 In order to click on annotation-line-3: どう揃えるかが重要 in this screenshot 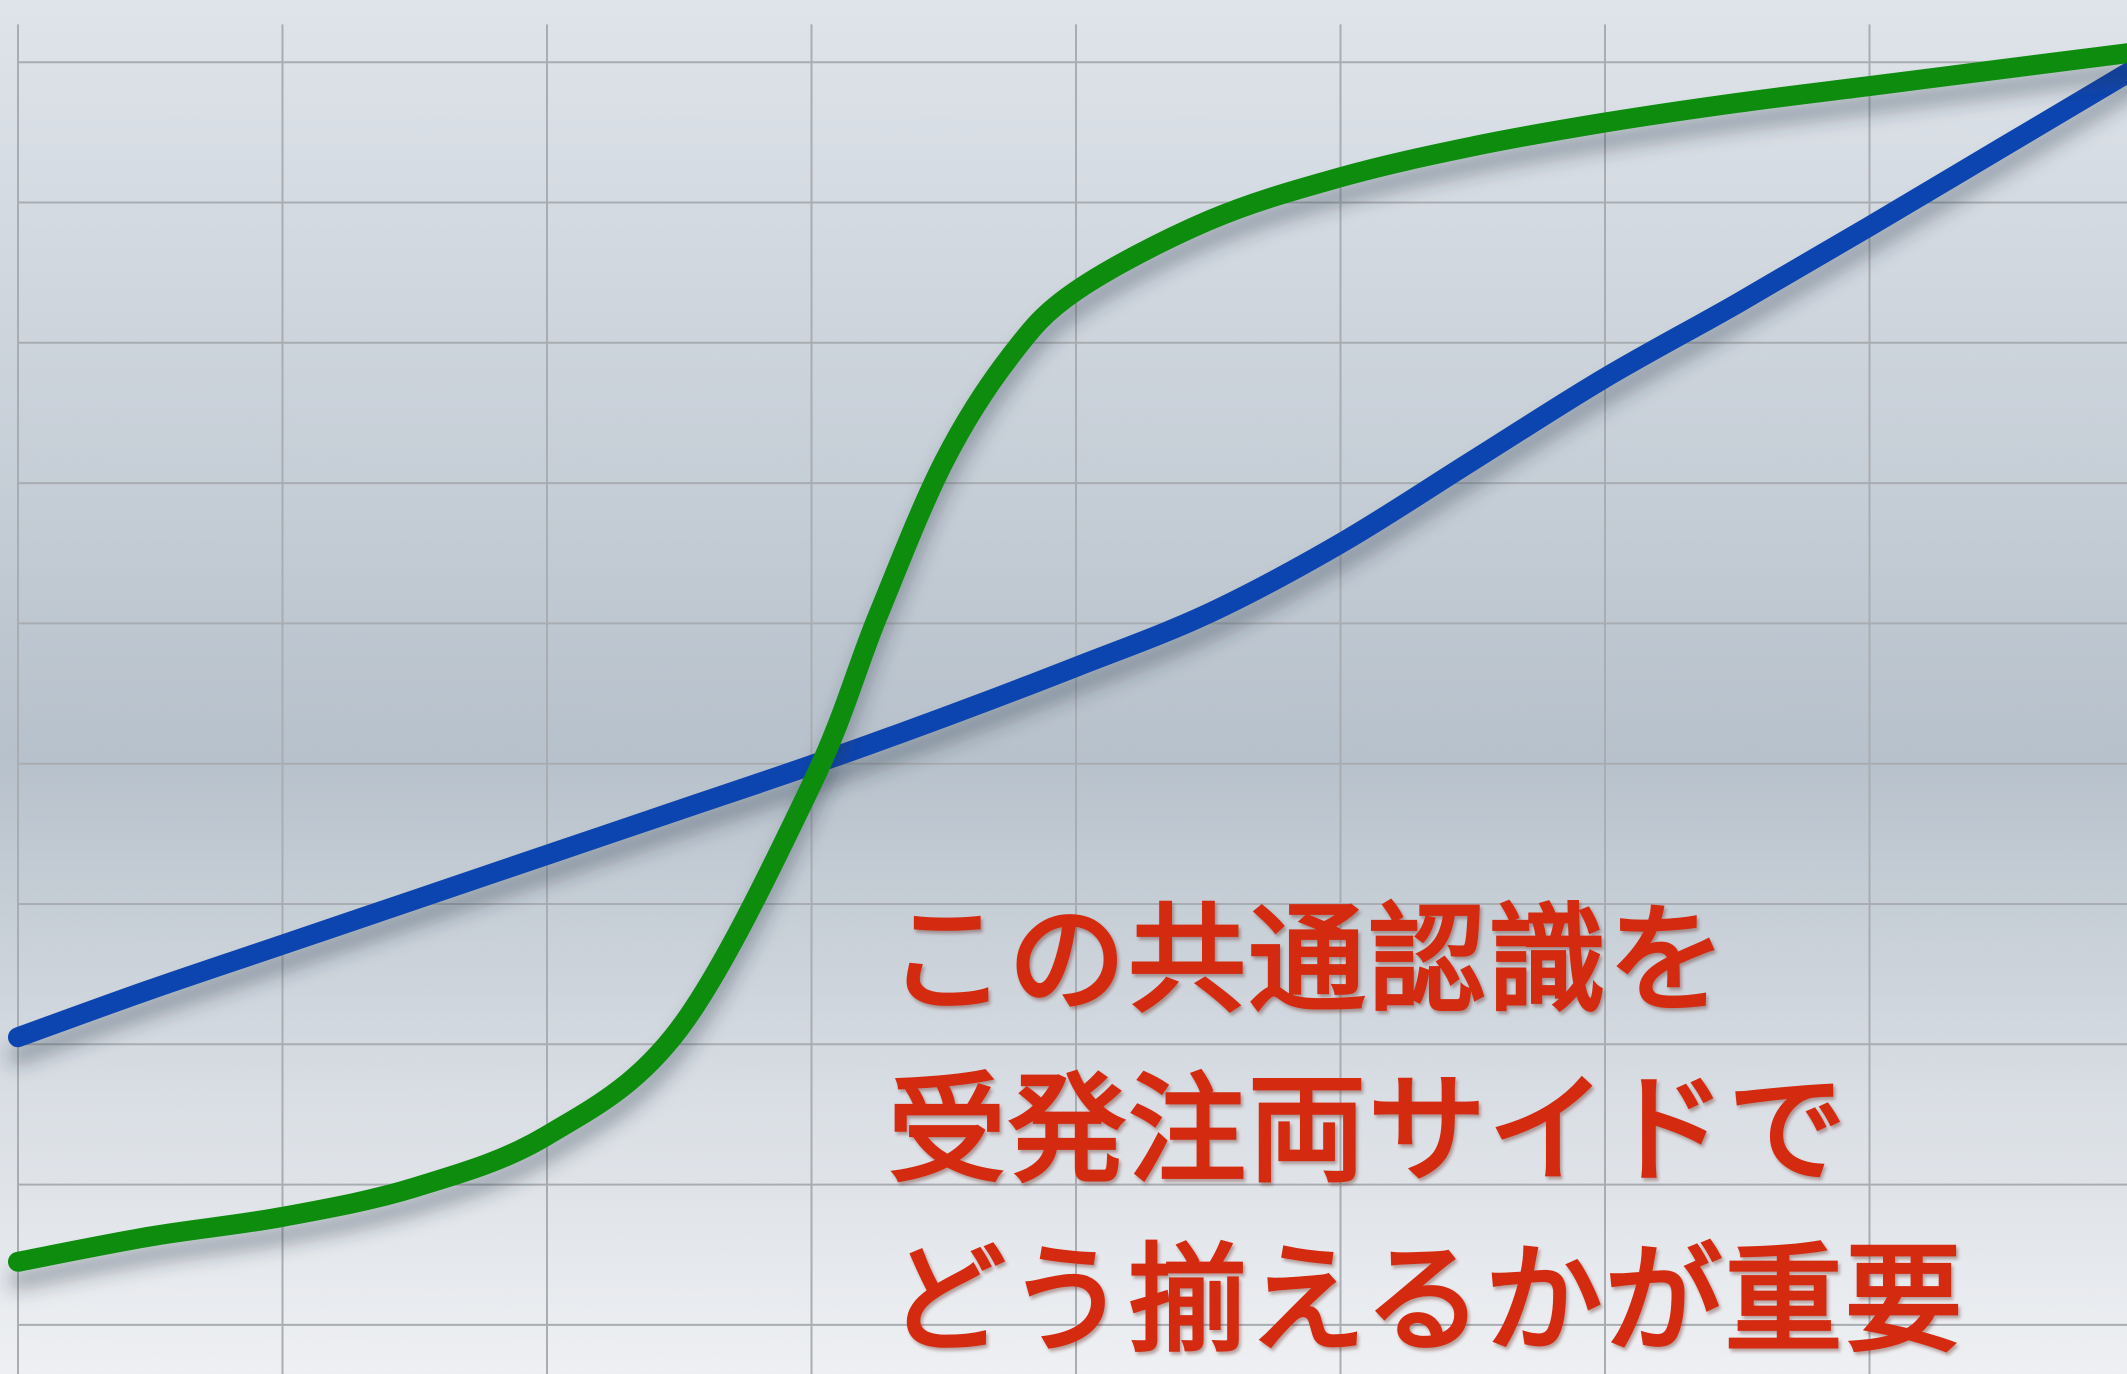, I will do `click(1426, 1300)`.